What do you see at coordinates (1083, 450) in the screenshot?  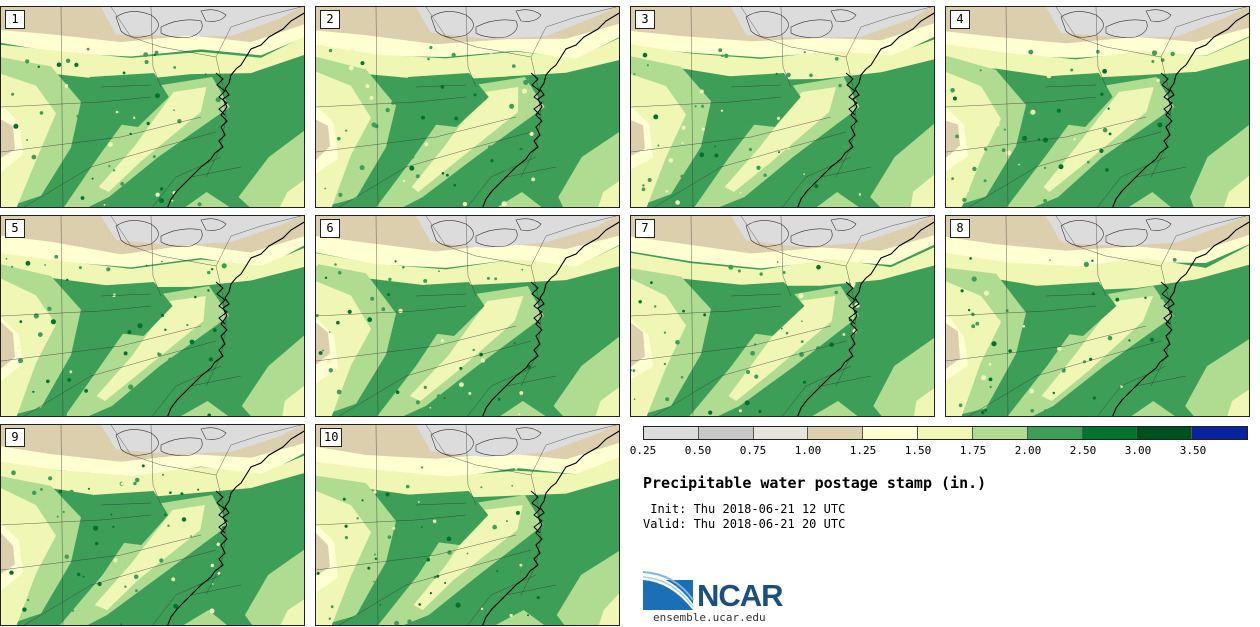 I see `colorbar-tick-label: 2.50` at bounding box center [1083, 450].